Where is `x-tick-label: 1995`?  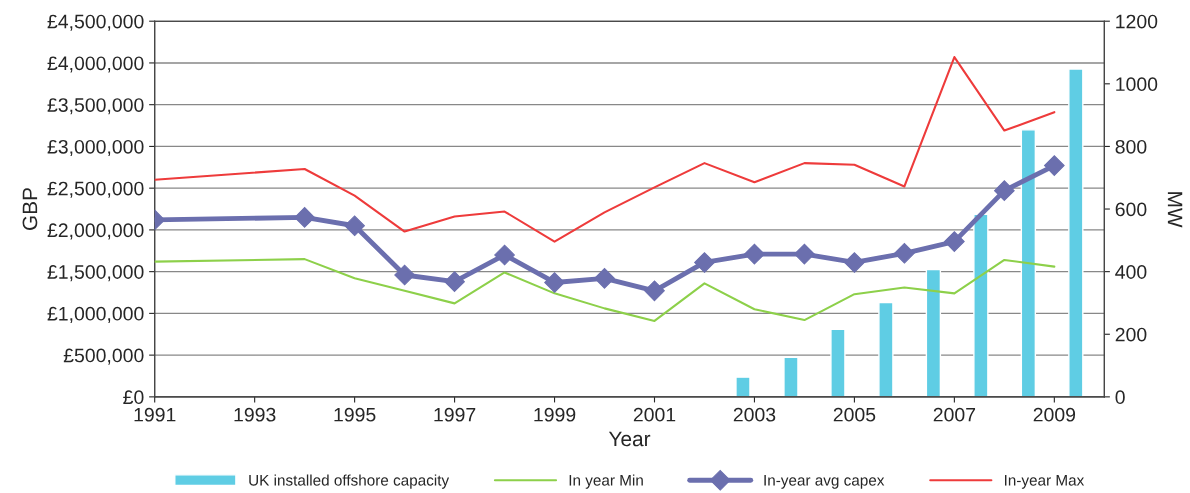
x-tick-label: 1995 is located at coordinates (355, 414).